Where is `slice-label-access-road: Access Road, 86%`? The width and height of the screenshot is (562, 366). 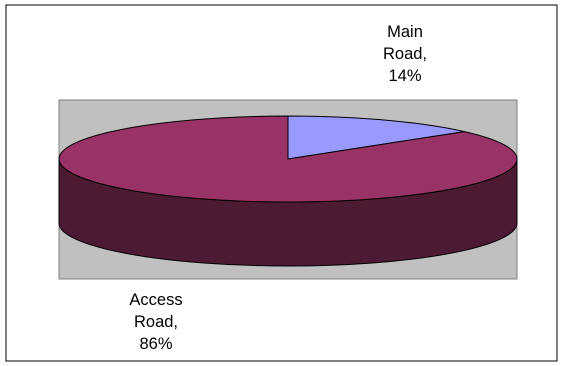
slice-label-access-road: Access Road, 86% is located at coordinates (156, 322).